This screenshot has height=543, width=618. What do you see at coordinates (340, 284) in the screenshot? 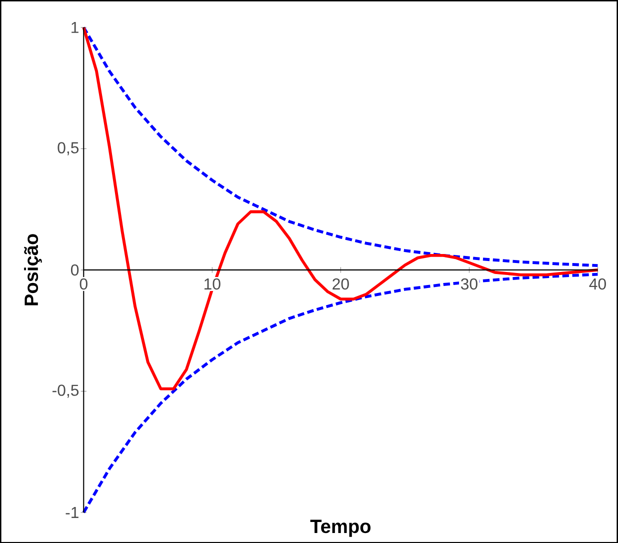
I see `x-tick-label: 20` at bounding box center [340, 284].